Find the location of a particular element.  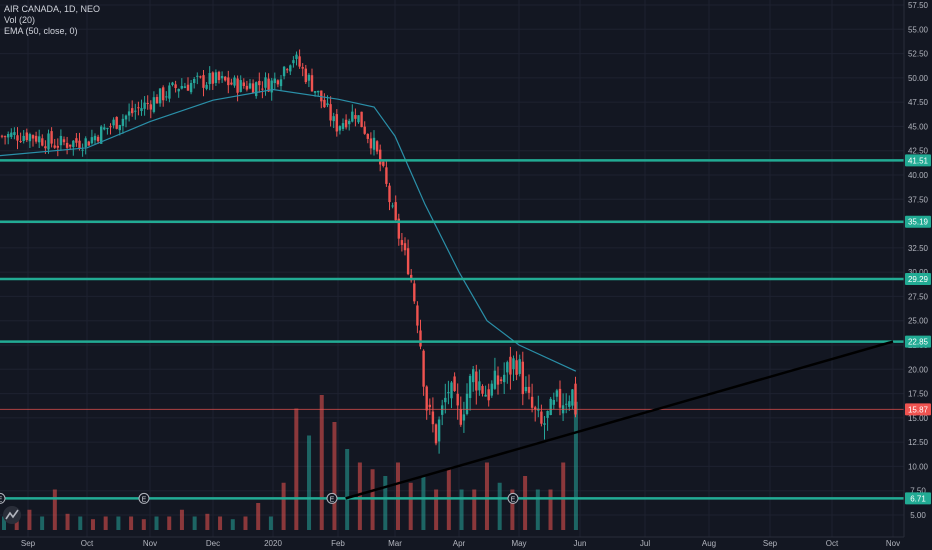

earnings-marker-icon is located at coordinates (144, 498).